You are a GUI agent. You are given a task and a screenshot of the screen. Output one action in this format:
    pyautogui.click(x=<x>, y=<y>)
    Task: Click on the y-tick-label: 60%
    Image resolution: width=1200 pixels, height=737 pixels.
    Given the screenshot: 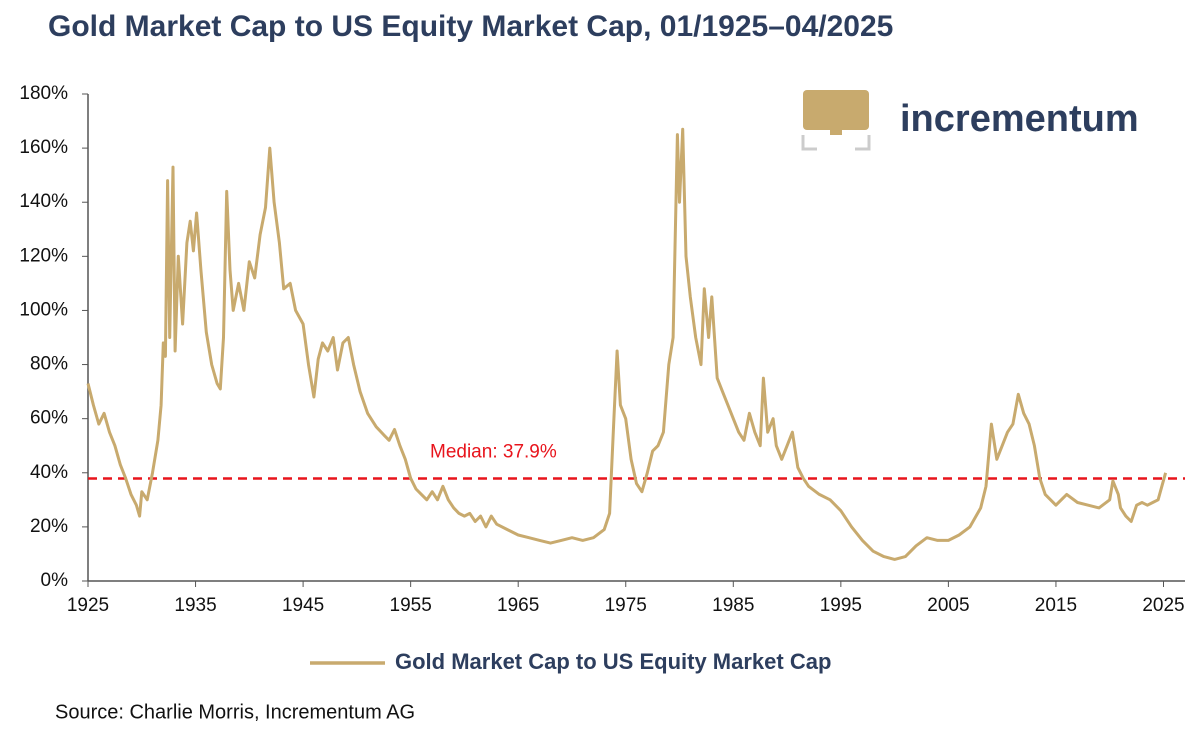 What is the action you would take?
    pyautogui.click(x=49, y=418)
    